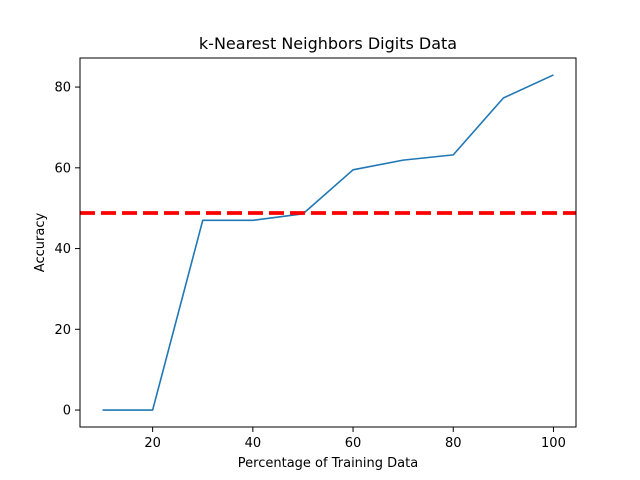 This screenshot has height=480, width=640. I want to click on x-axis: 20 40 60 80 100, so click(355, 439).